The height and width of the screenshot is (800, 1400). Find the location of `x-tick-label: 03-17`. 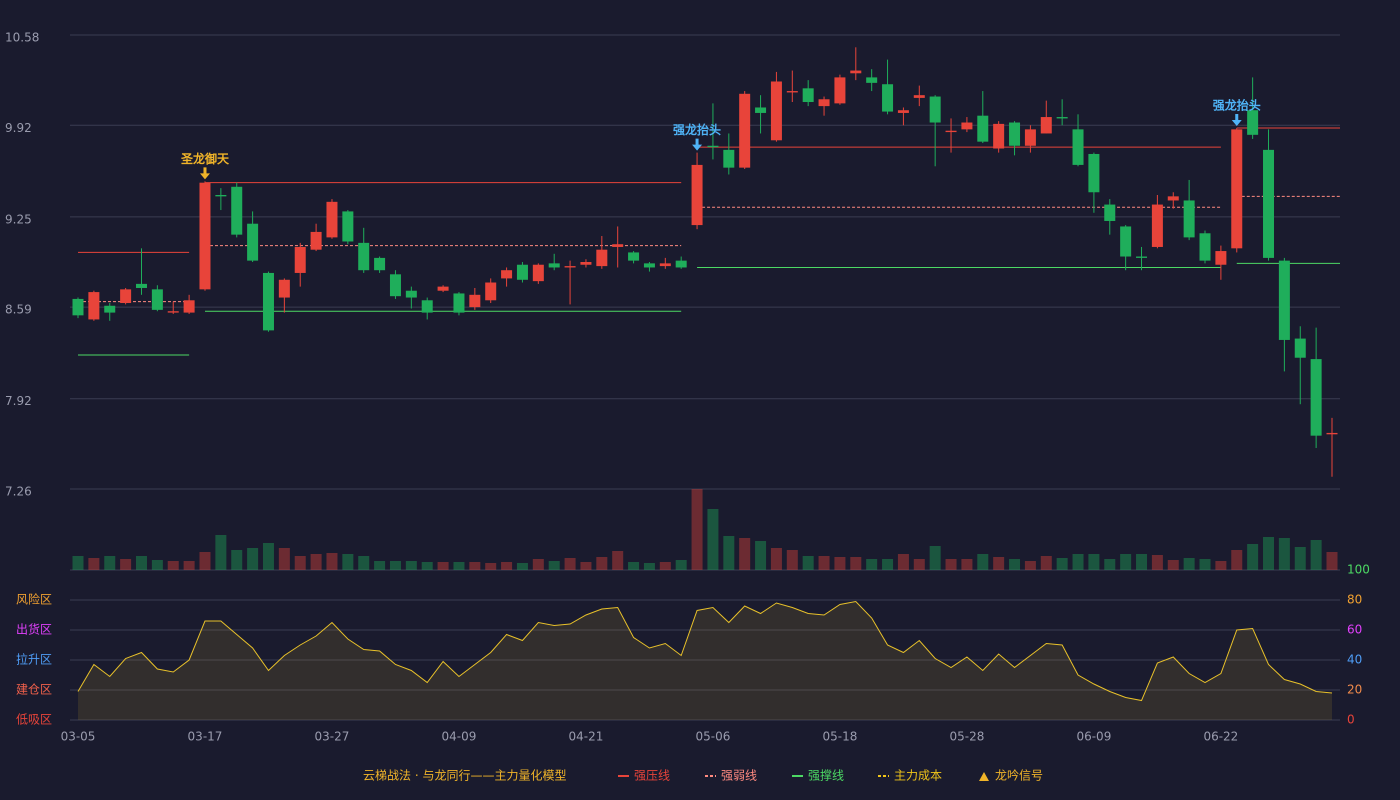

x-tick-label: 03-17 is located at coordinates (205, 737).